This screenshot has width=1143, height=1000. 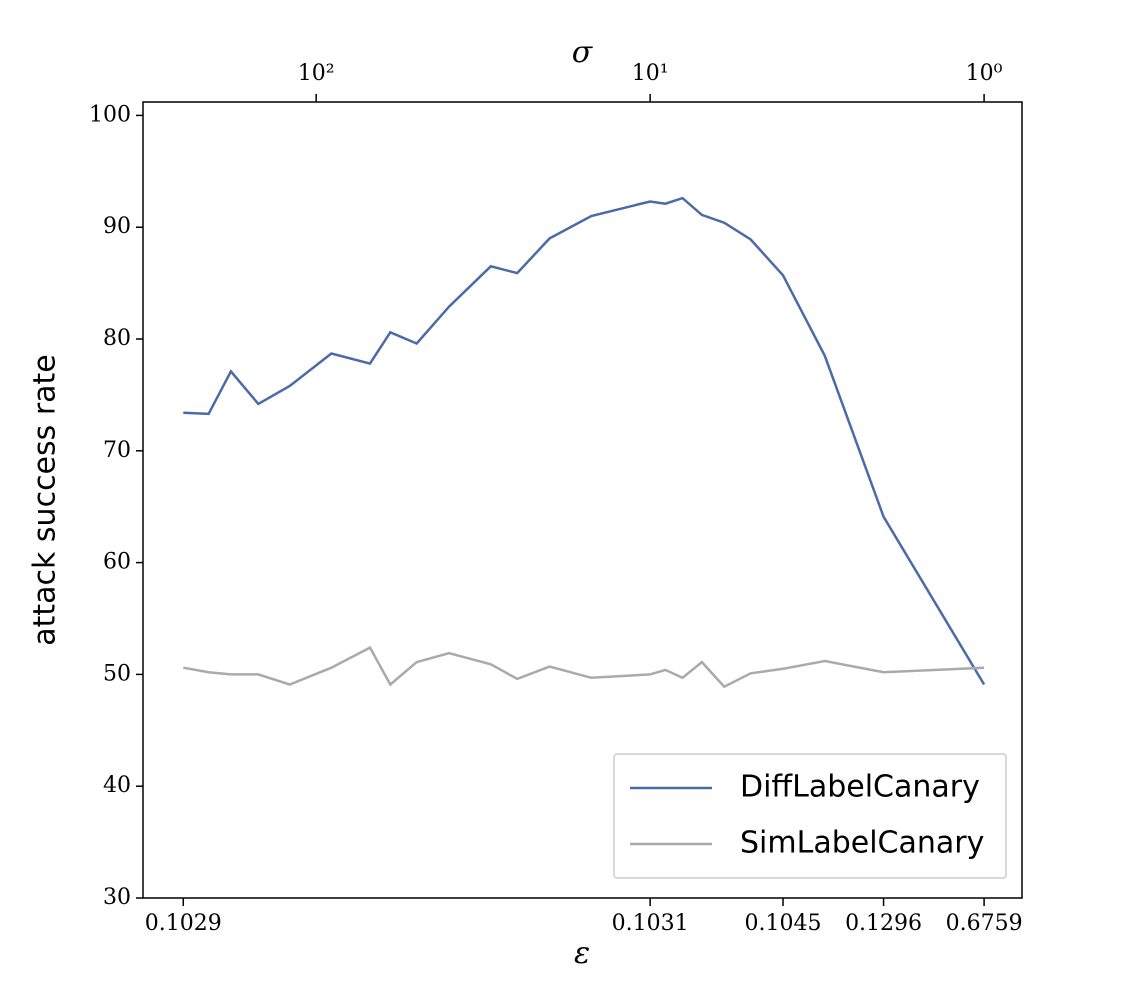 I want to click on y-tick-label: 70, so click(x=117, y=450).